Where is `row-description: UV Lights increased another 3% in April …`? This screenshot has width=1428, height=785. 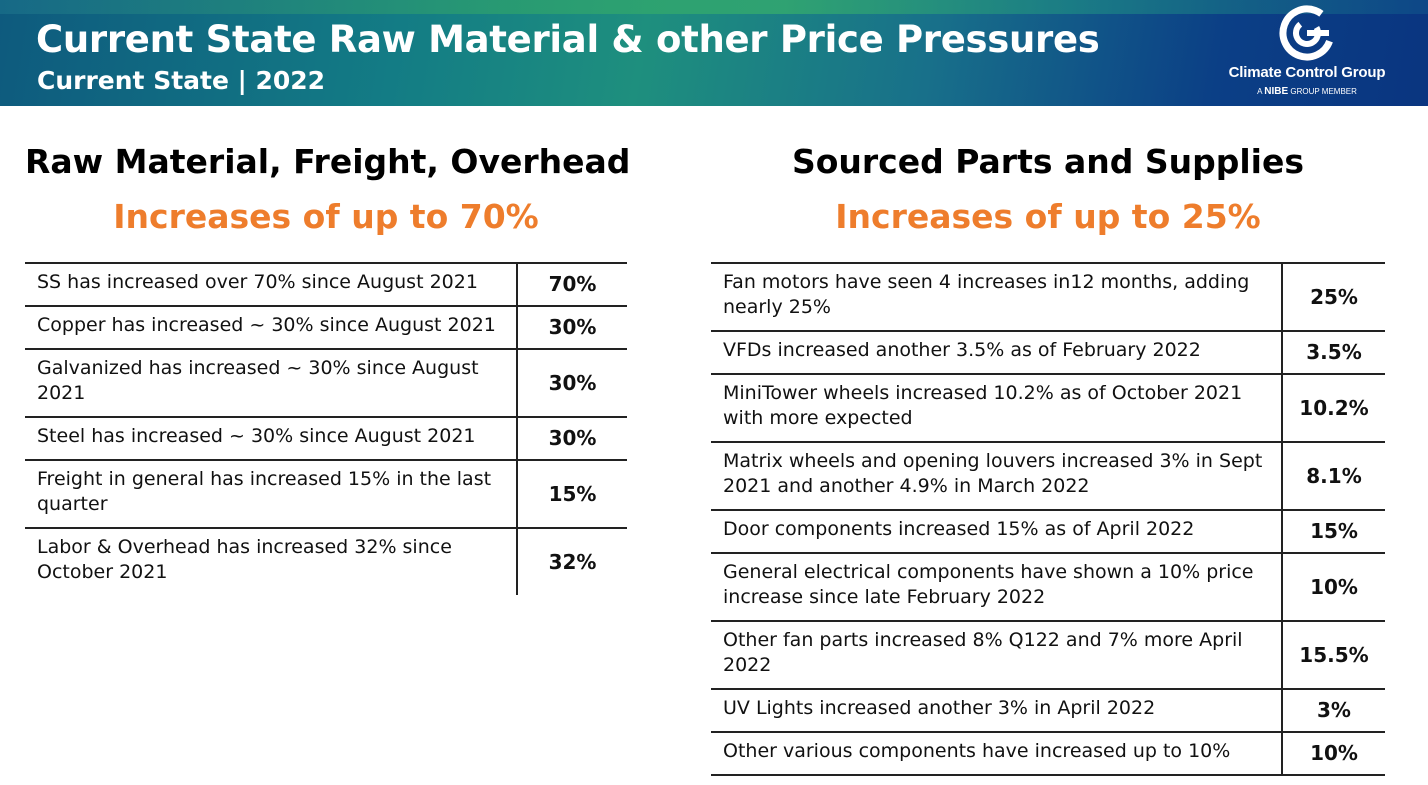
row-description: UV Lights increased another 3% in April … is located at coordinates (996, 711).